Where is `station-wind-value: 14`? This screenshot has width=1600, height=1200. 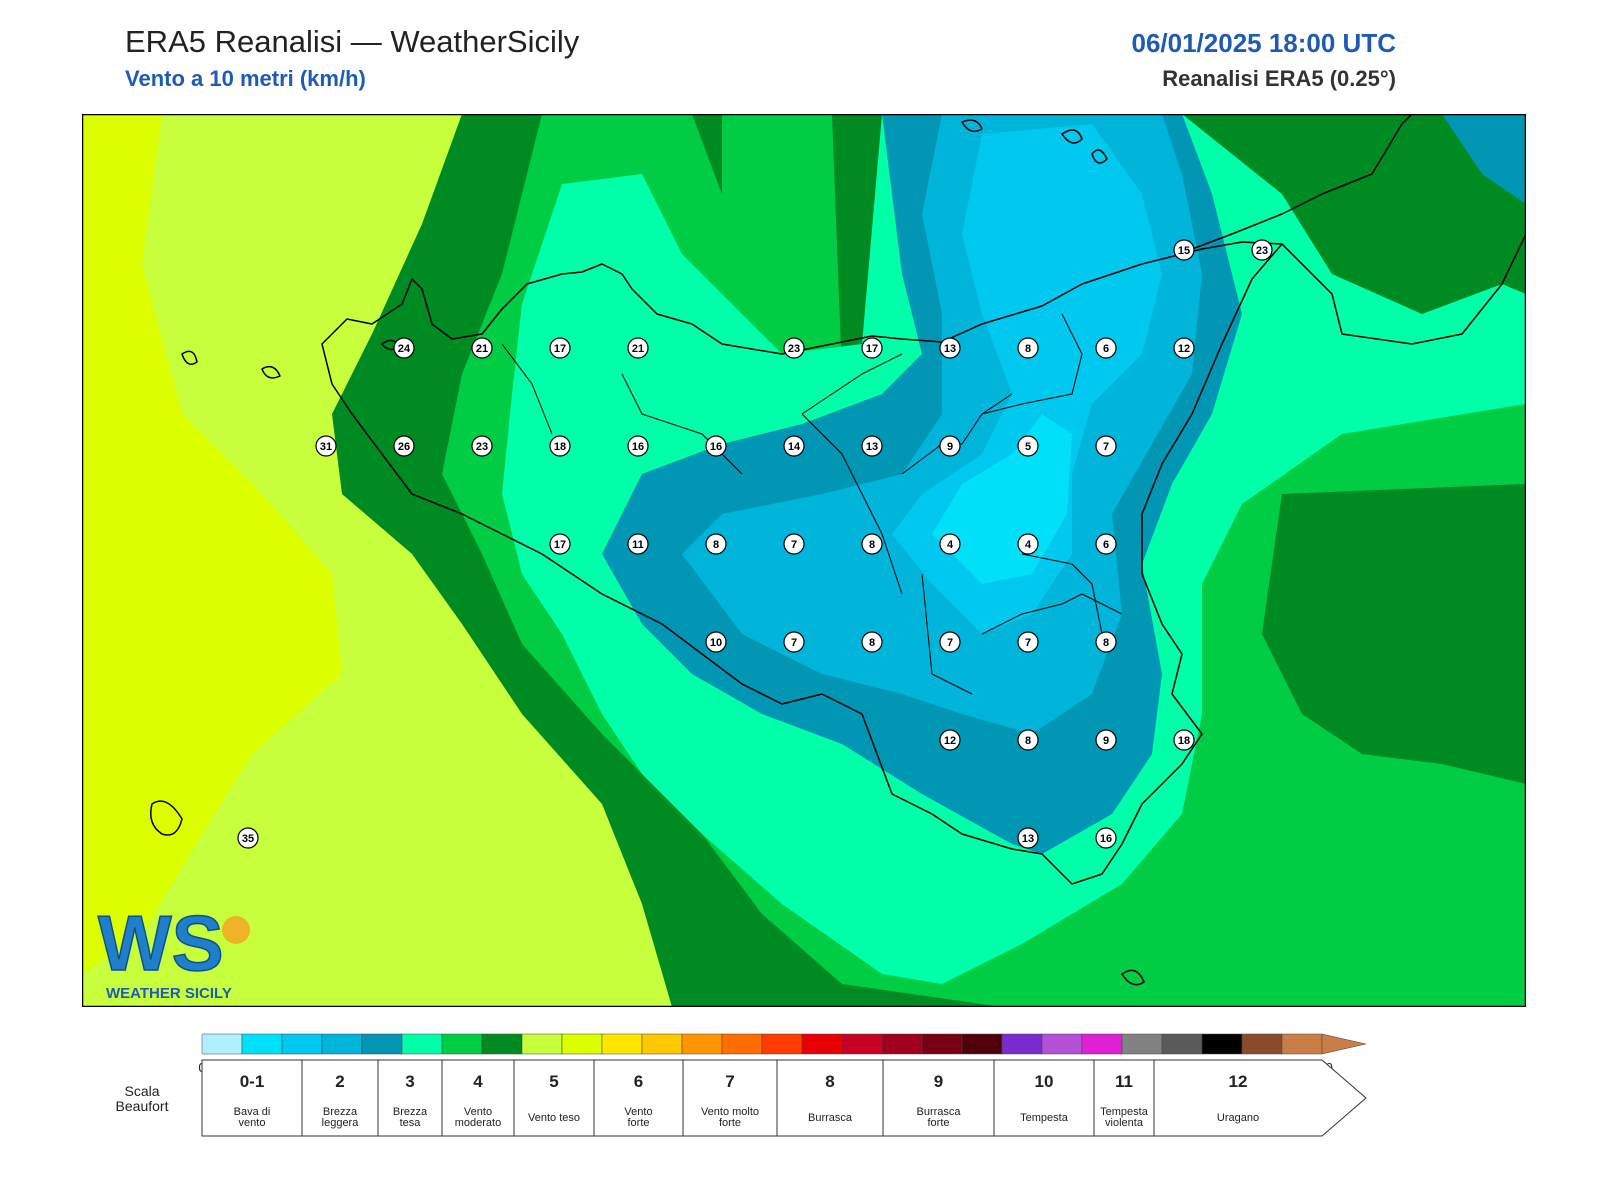
station-wind-value: 14 is located at coordinates (794, 447).